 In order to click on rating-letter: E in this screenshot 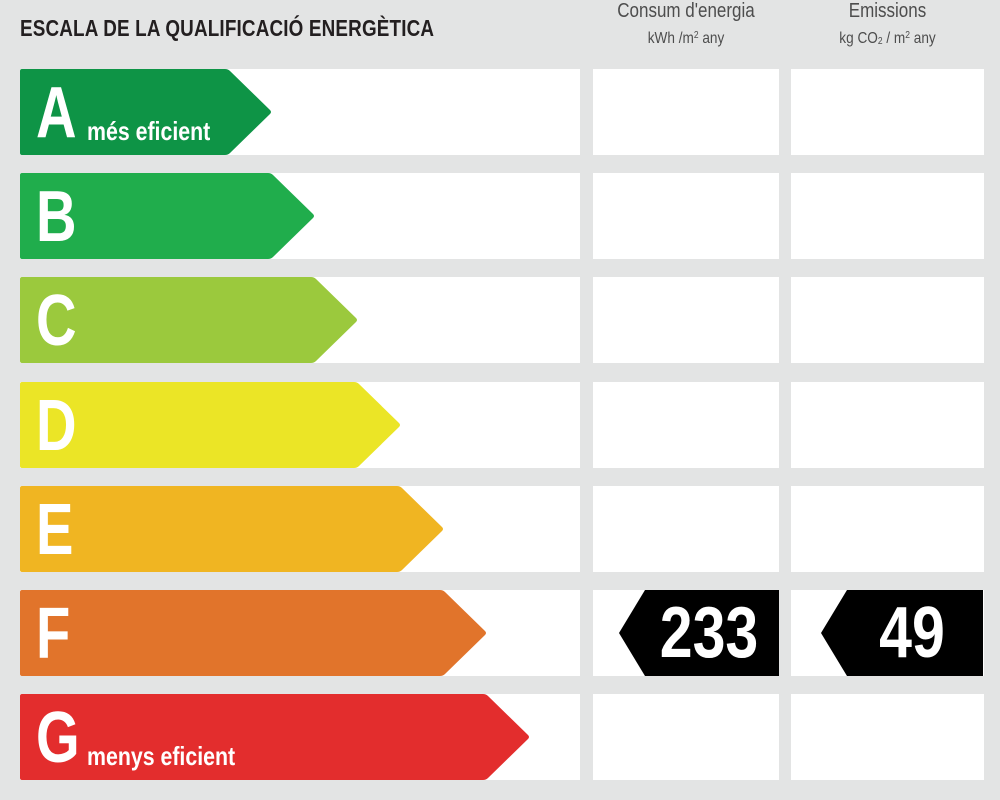, I will do `click(55, 530)`.